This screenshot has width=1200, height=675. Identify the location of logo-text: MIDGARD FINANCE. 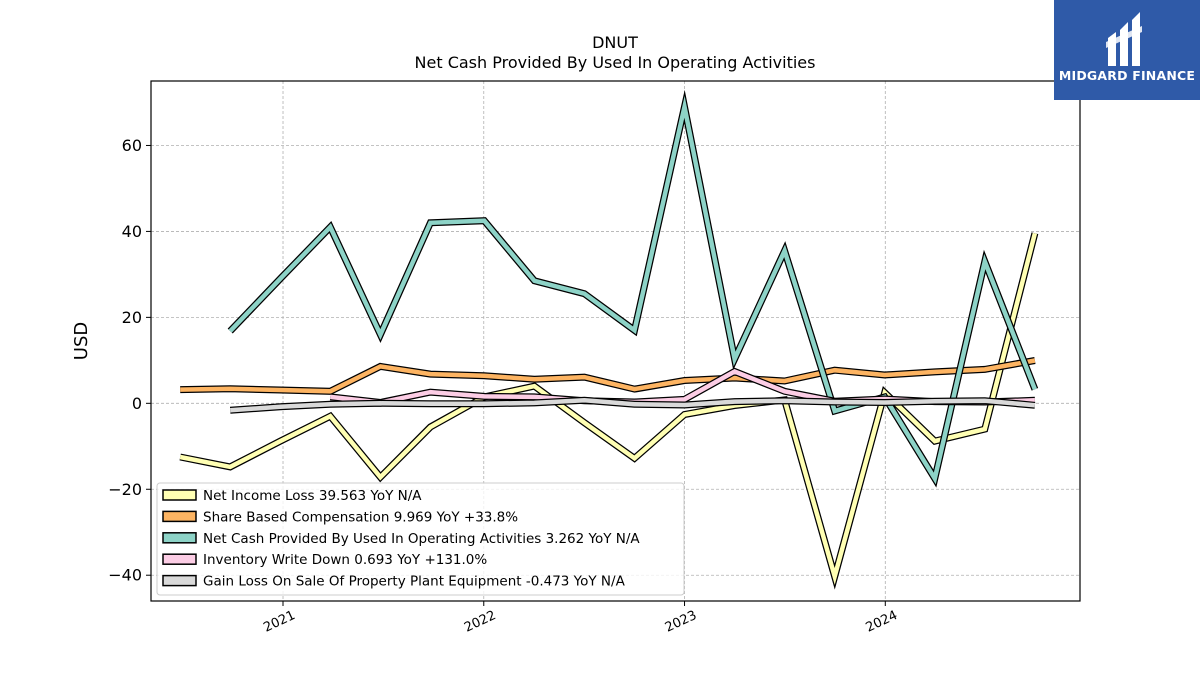
(1127, 75).